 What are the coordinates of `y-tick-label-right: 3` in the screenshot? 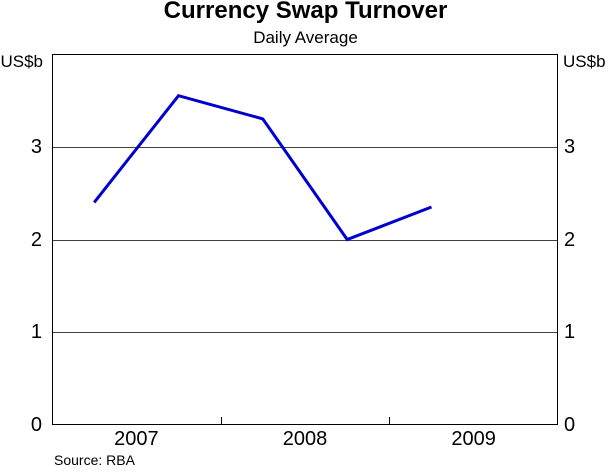 It's located at (570, 146).